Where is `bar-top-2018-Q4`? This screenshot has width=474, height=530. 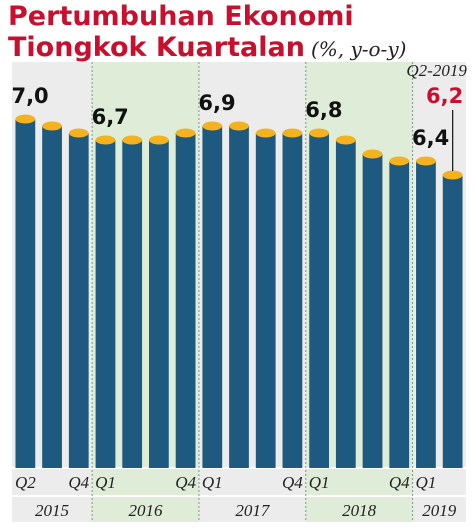 bar-top-2018-Q4 is located at coordinates (399, 161).